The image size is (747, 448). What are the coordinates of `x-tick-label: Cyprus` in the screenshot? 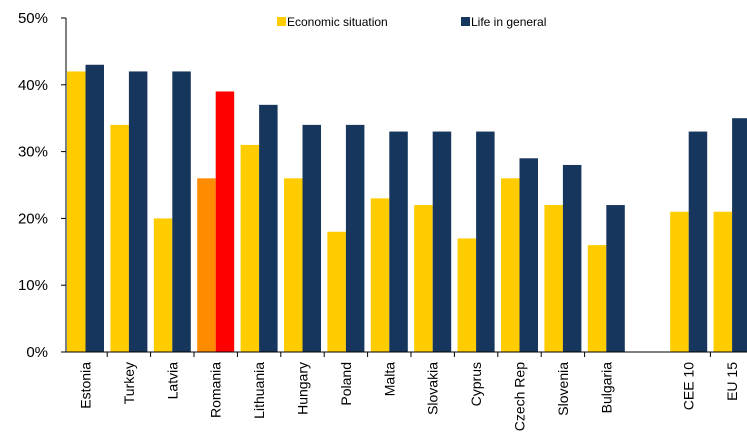 It's located at (476, 384).